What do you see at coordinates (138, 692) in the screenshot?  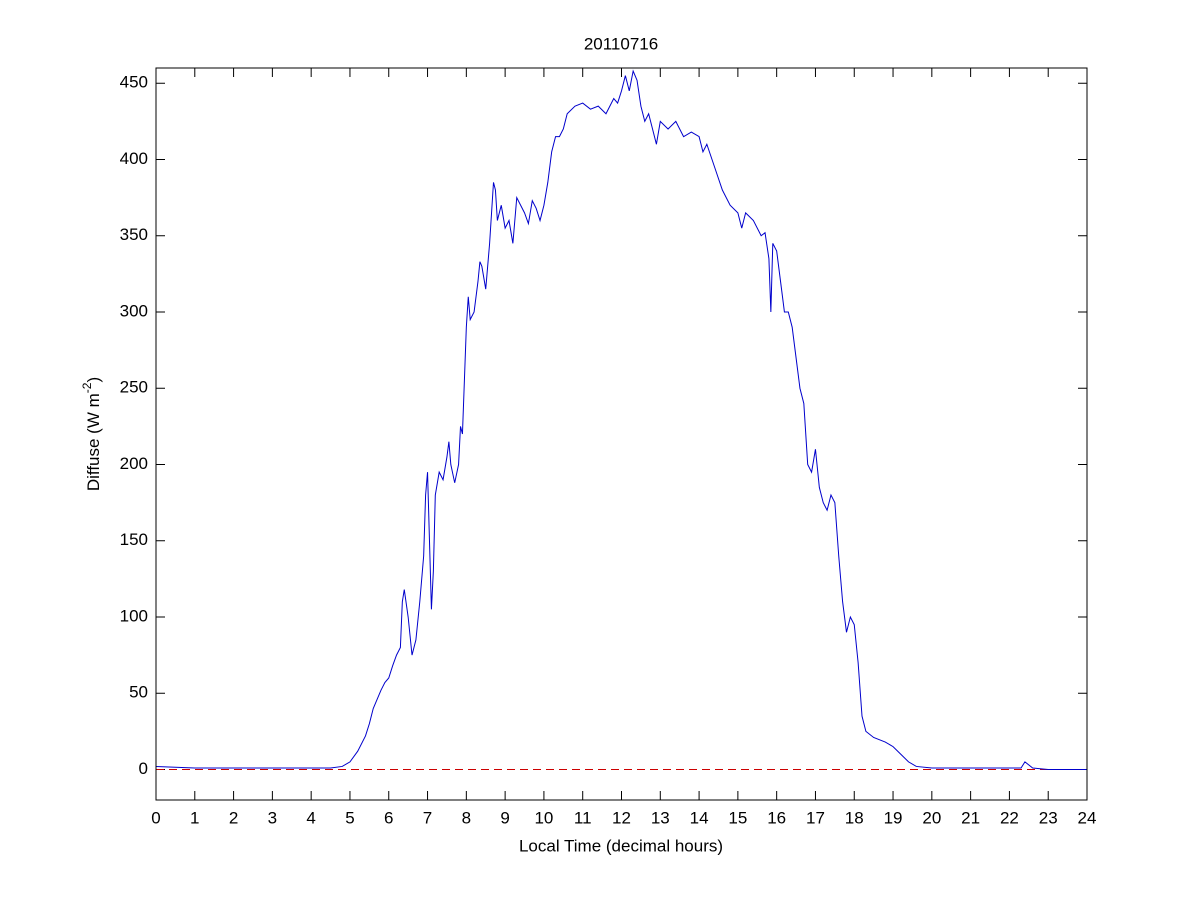 I see `y-tick-label: 50` at bounding box center [138, 692].